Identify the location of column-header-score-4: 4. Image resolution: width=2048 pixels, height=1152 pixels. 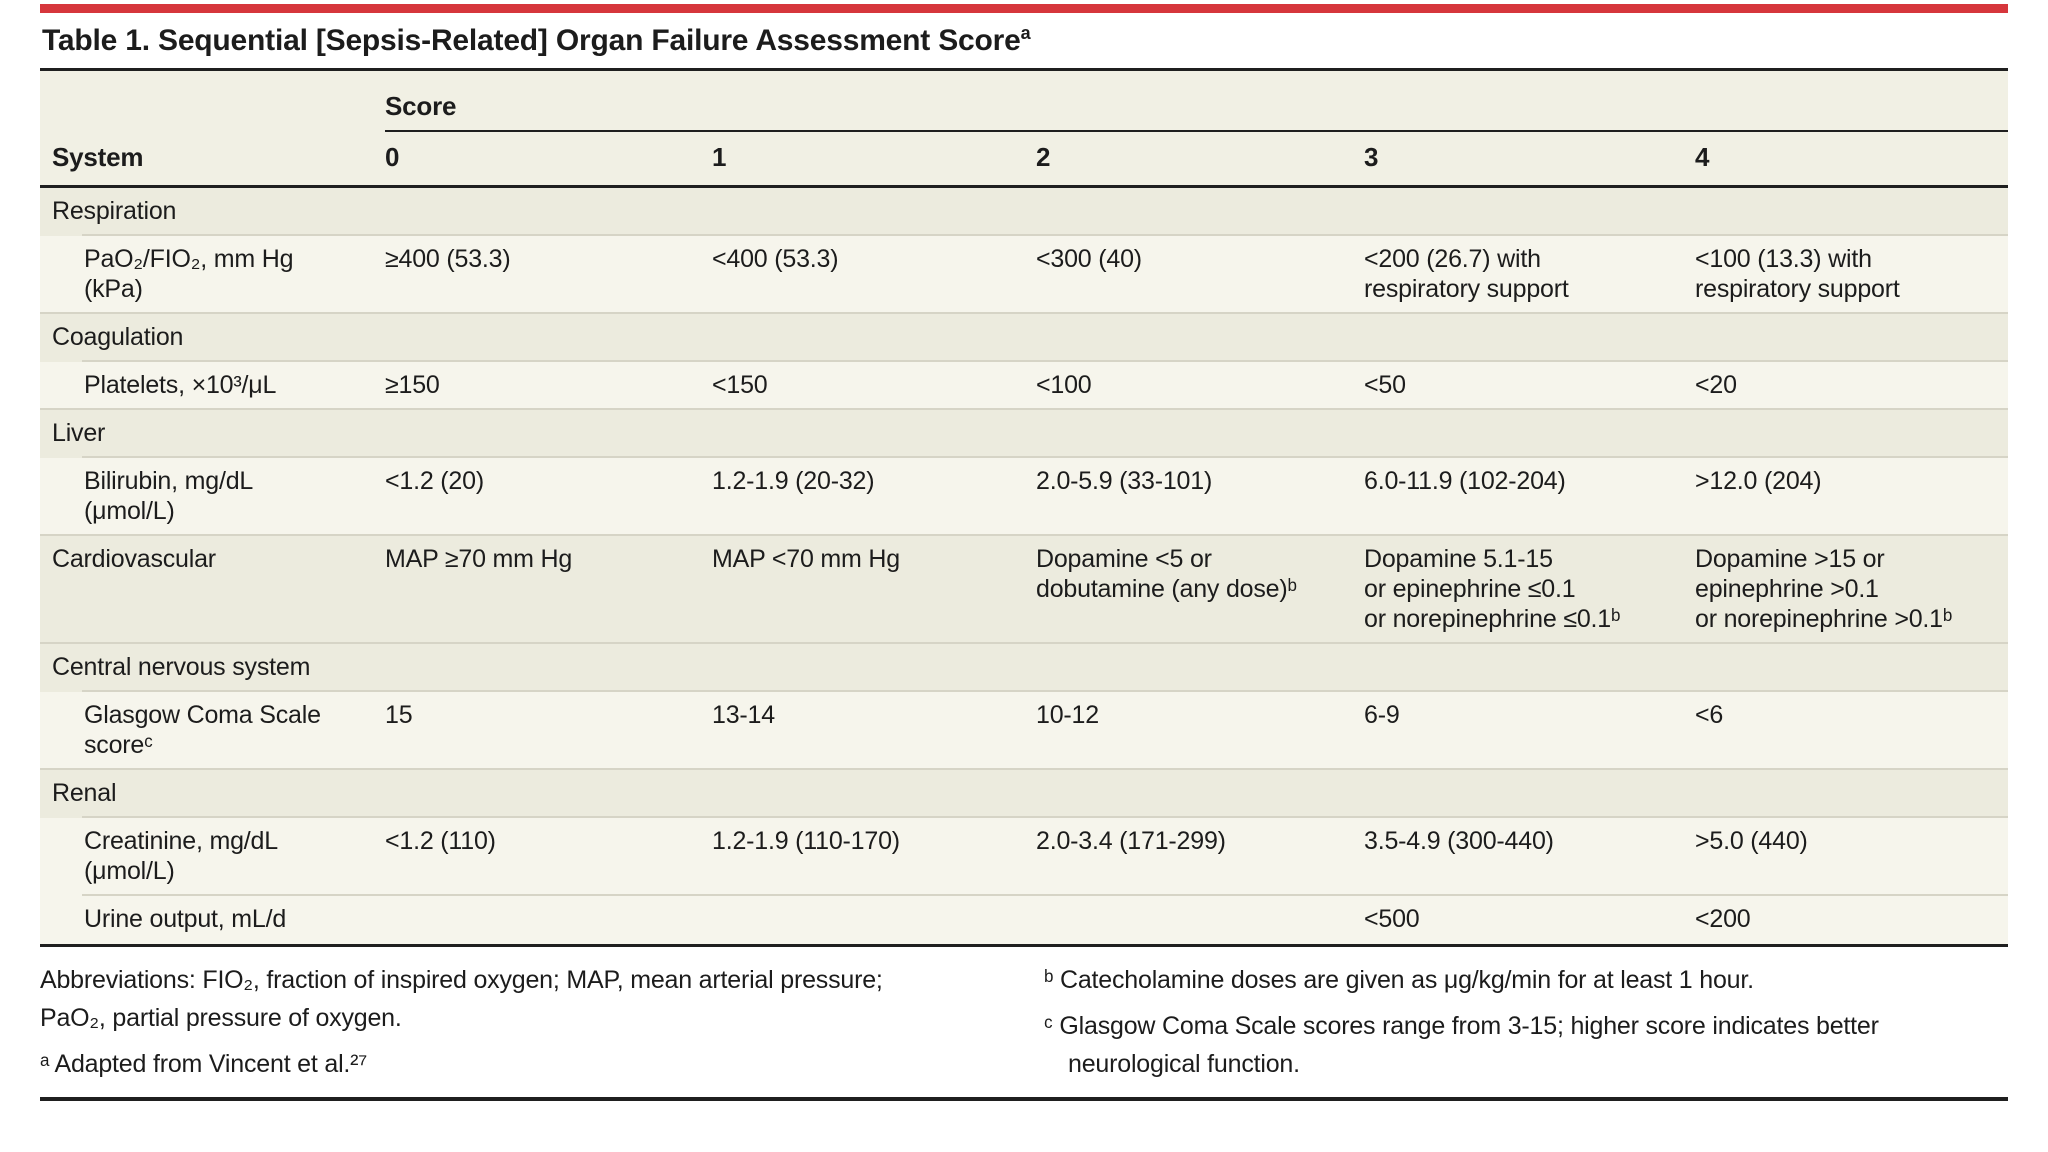
(1702, 157).